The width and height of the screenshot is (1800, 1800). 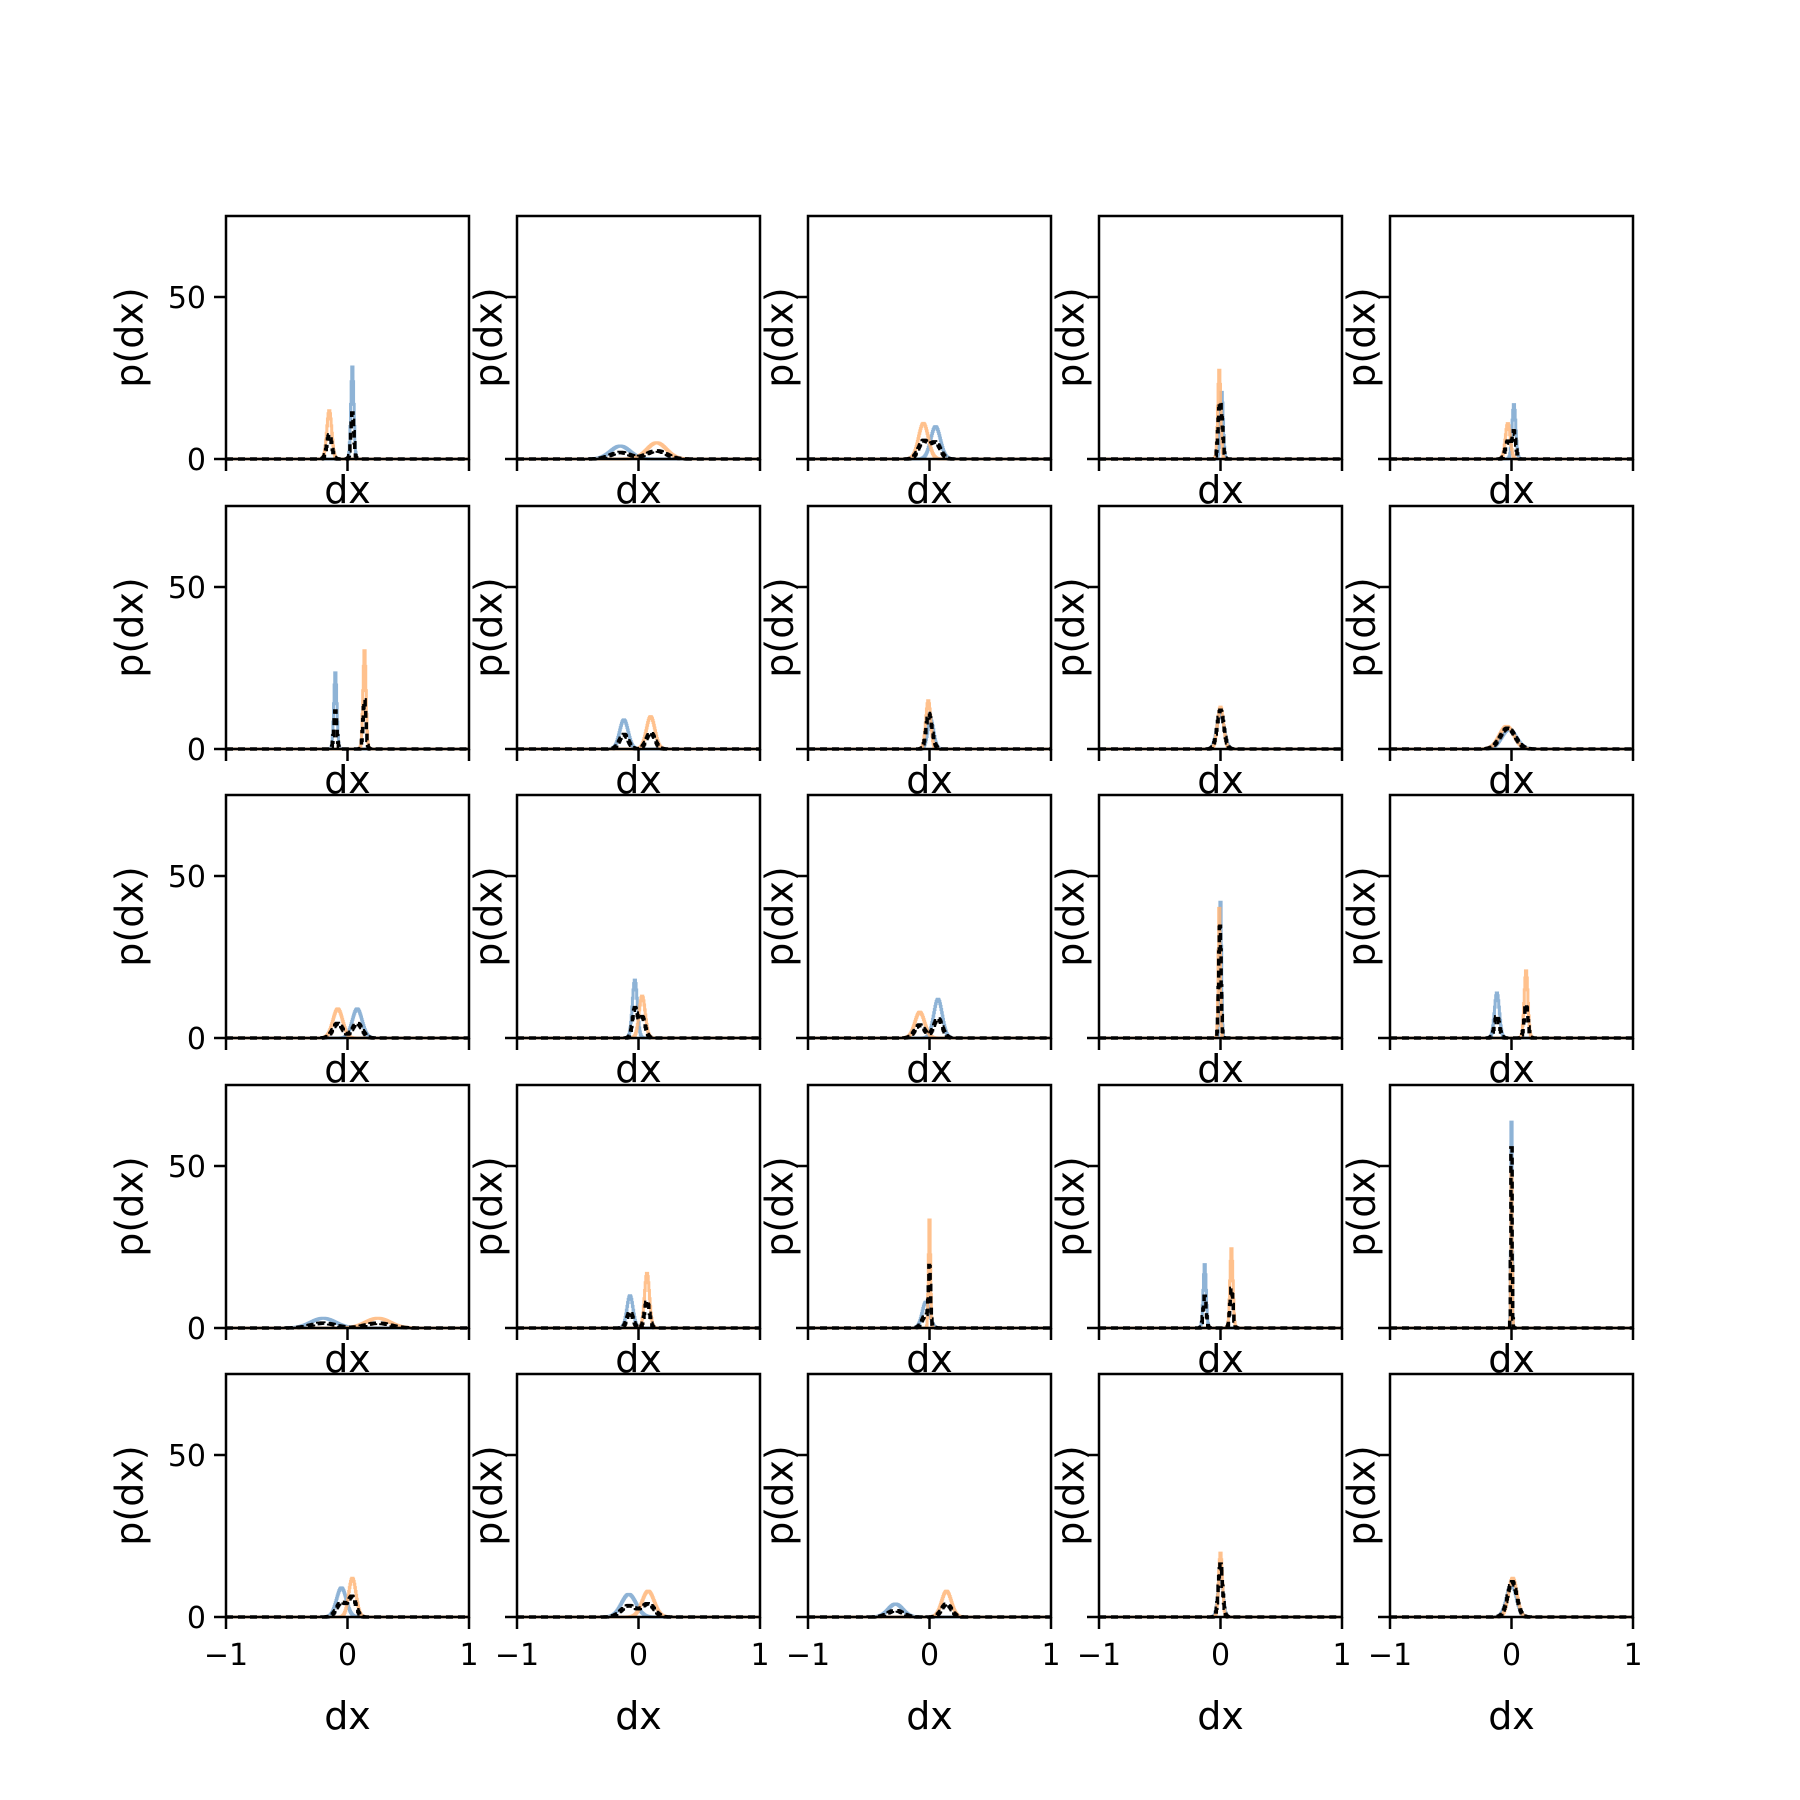 I want to click on panel-r0-c4: dx p(dx), so click(x=1487, y=363).